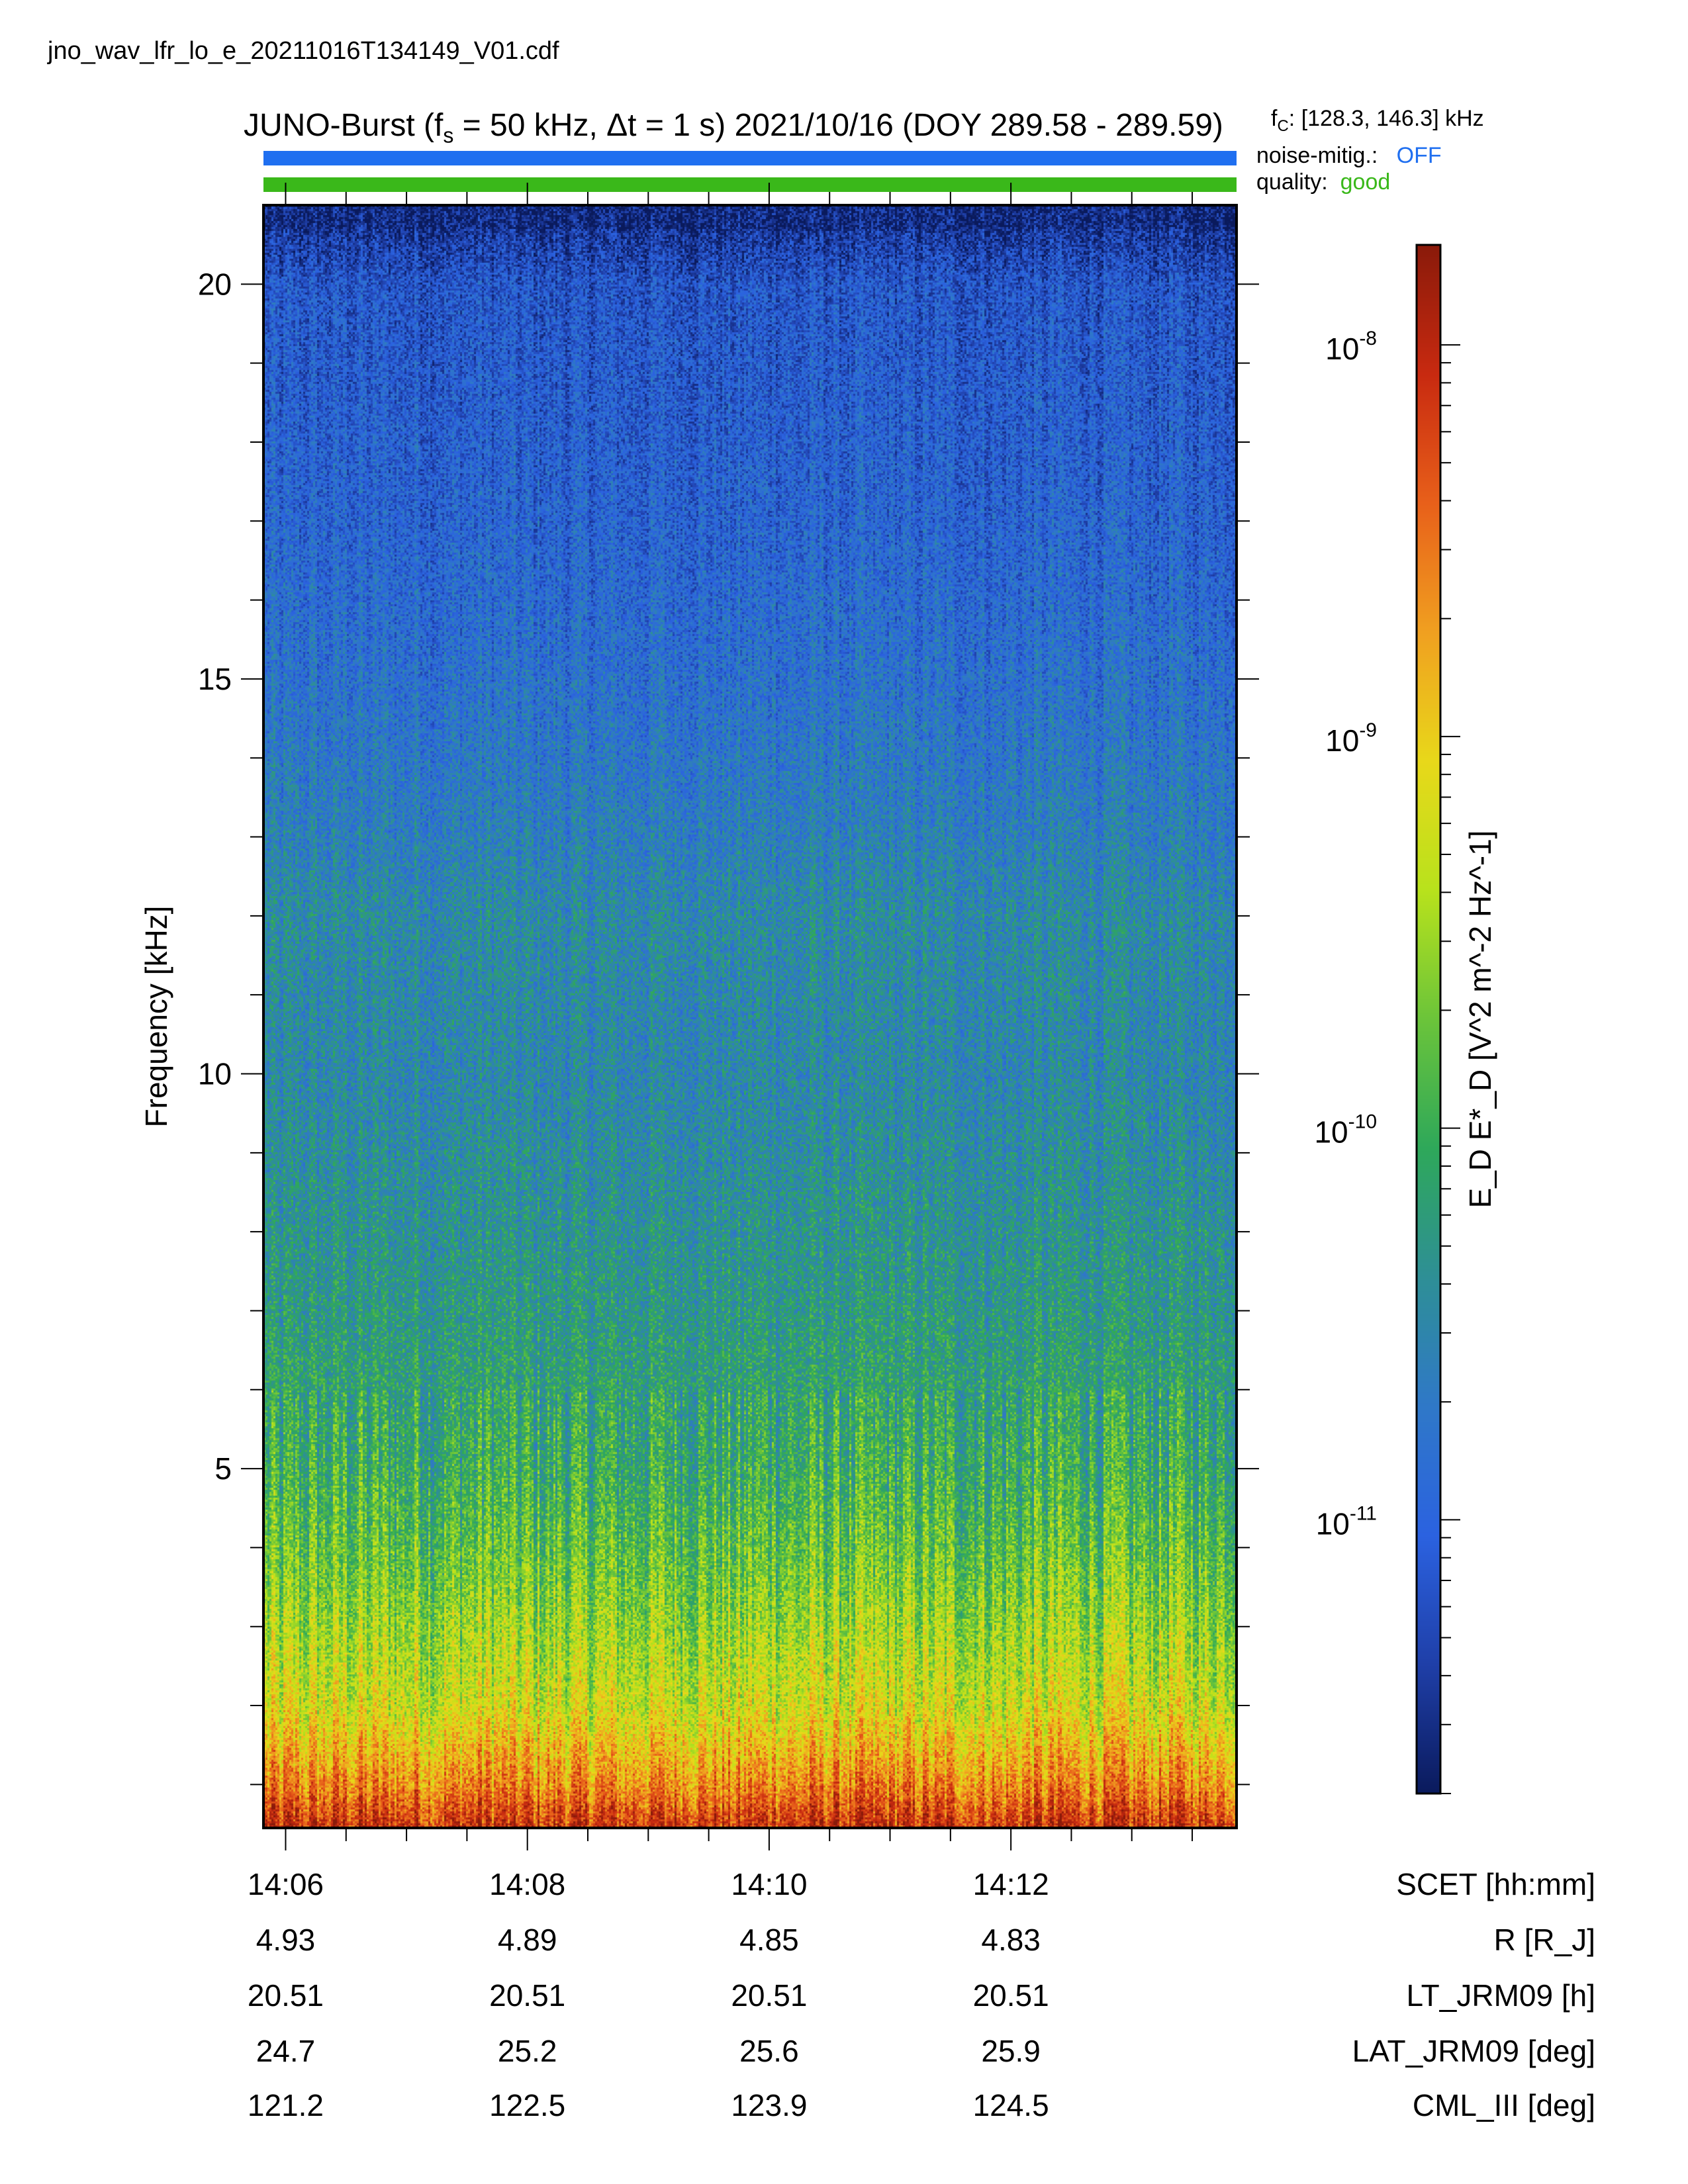 The image size is (1688, 2184). What do you see at coordinates (215, 679) in the screenshot?
I see `y-tick-label: 15` at bounding box center [215, 679].